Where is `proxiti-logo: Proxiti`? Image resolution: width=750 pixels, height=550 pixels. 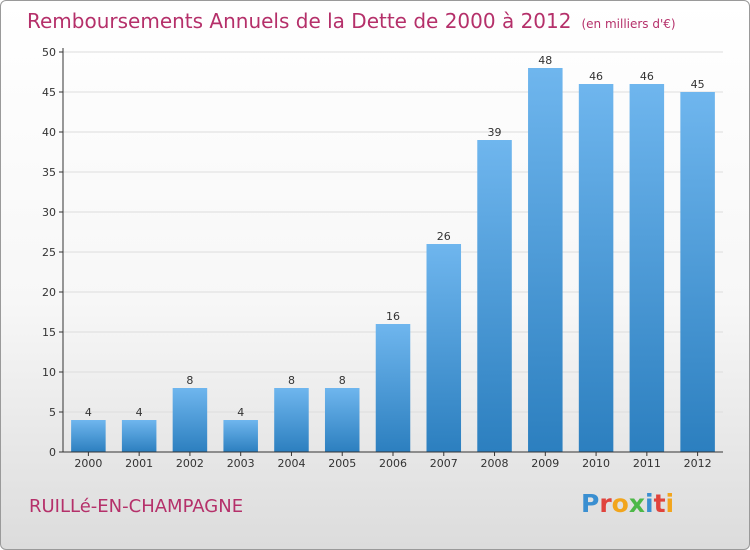 proxiti-logo: Proxiti is located at coordinates (627, 503).